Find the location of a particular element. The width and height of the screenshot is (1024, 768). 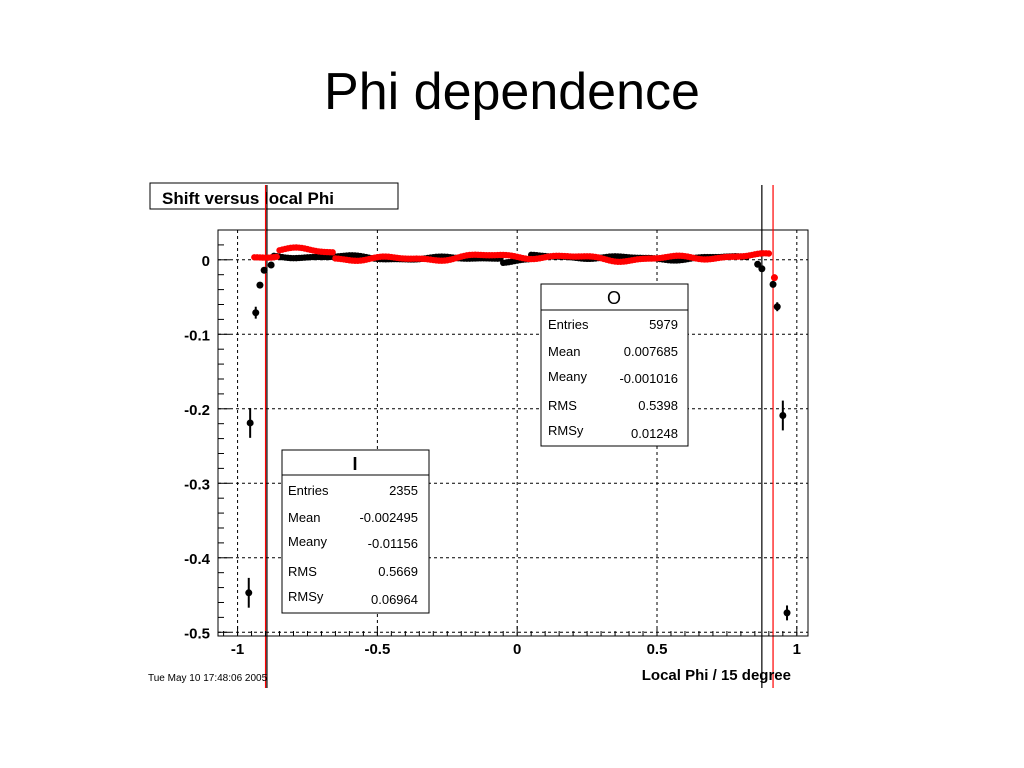

y-tick-label: -0.4 is located at coordinates (197, 559).